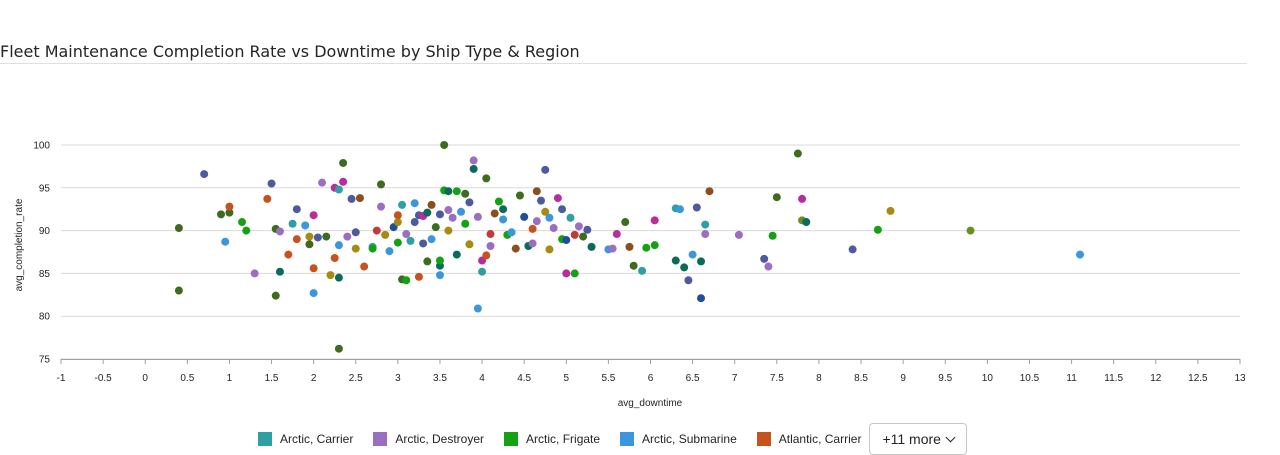 This screenshot has height=455, width=1280. Describe the element at coordinates (428, 439) in the screenshot. I see `legend-item: Arctic, Destroyer` at that location.